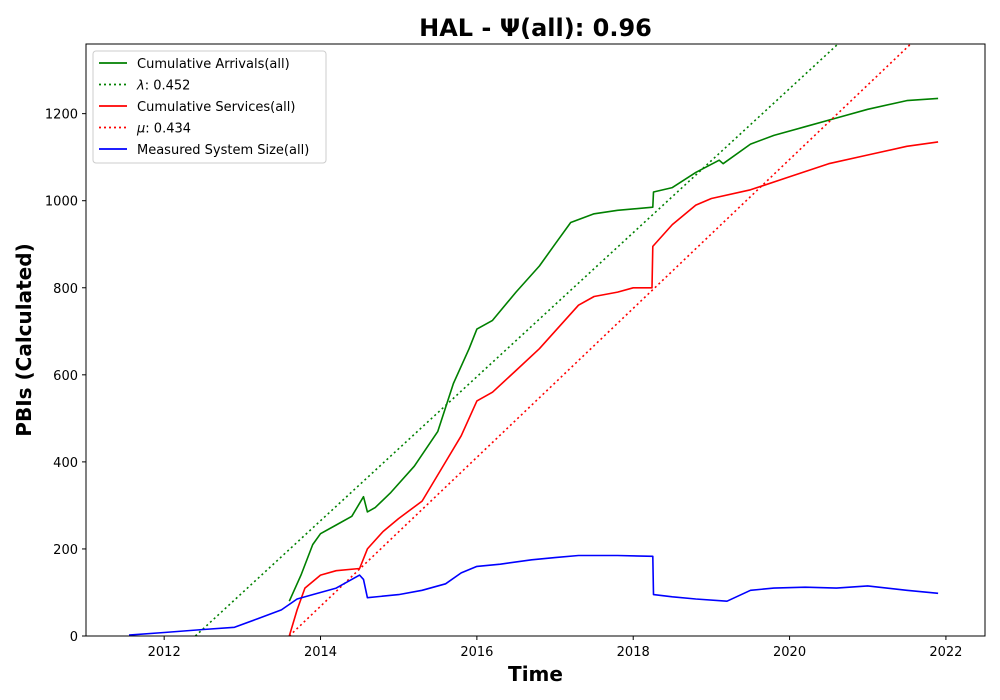  What do you see at coordinates (789, 652) in the screenshot?
I see `x-tick-label: 2020` at bounding box center [789, 652].